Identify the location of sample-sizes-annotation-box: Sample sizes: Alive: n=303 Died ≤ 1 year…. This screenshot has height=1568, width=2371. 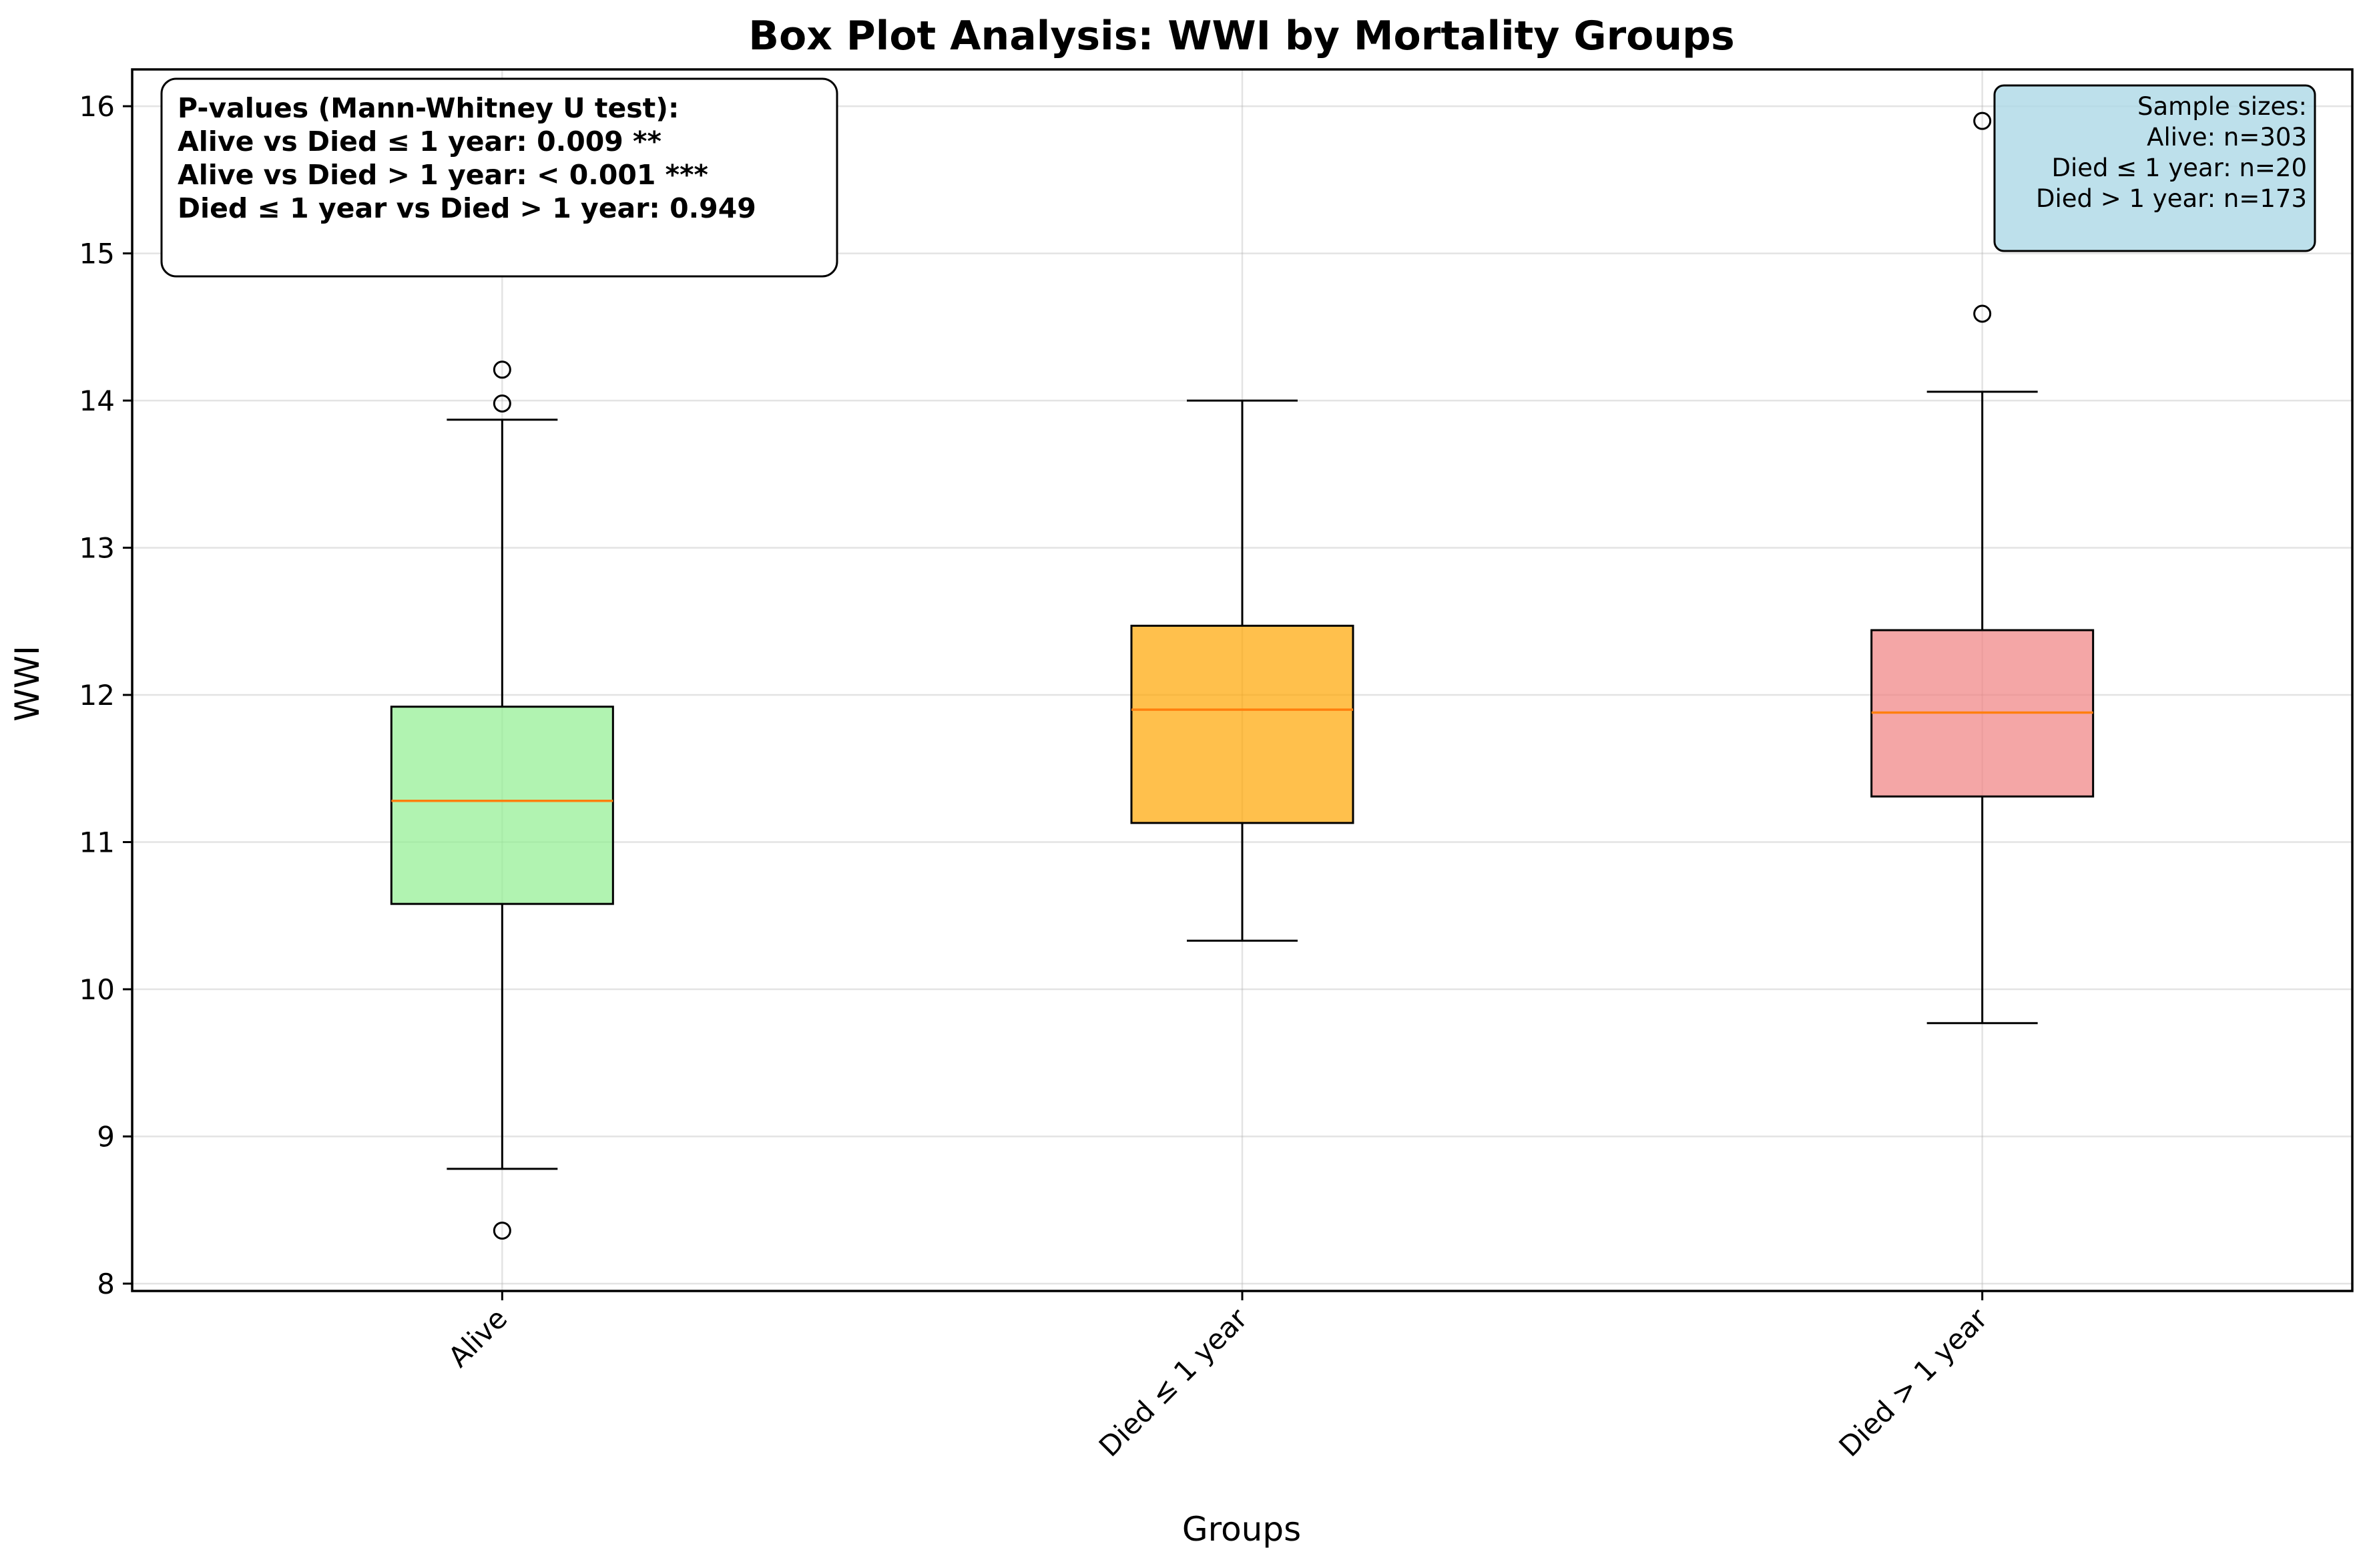
(2154, 168).